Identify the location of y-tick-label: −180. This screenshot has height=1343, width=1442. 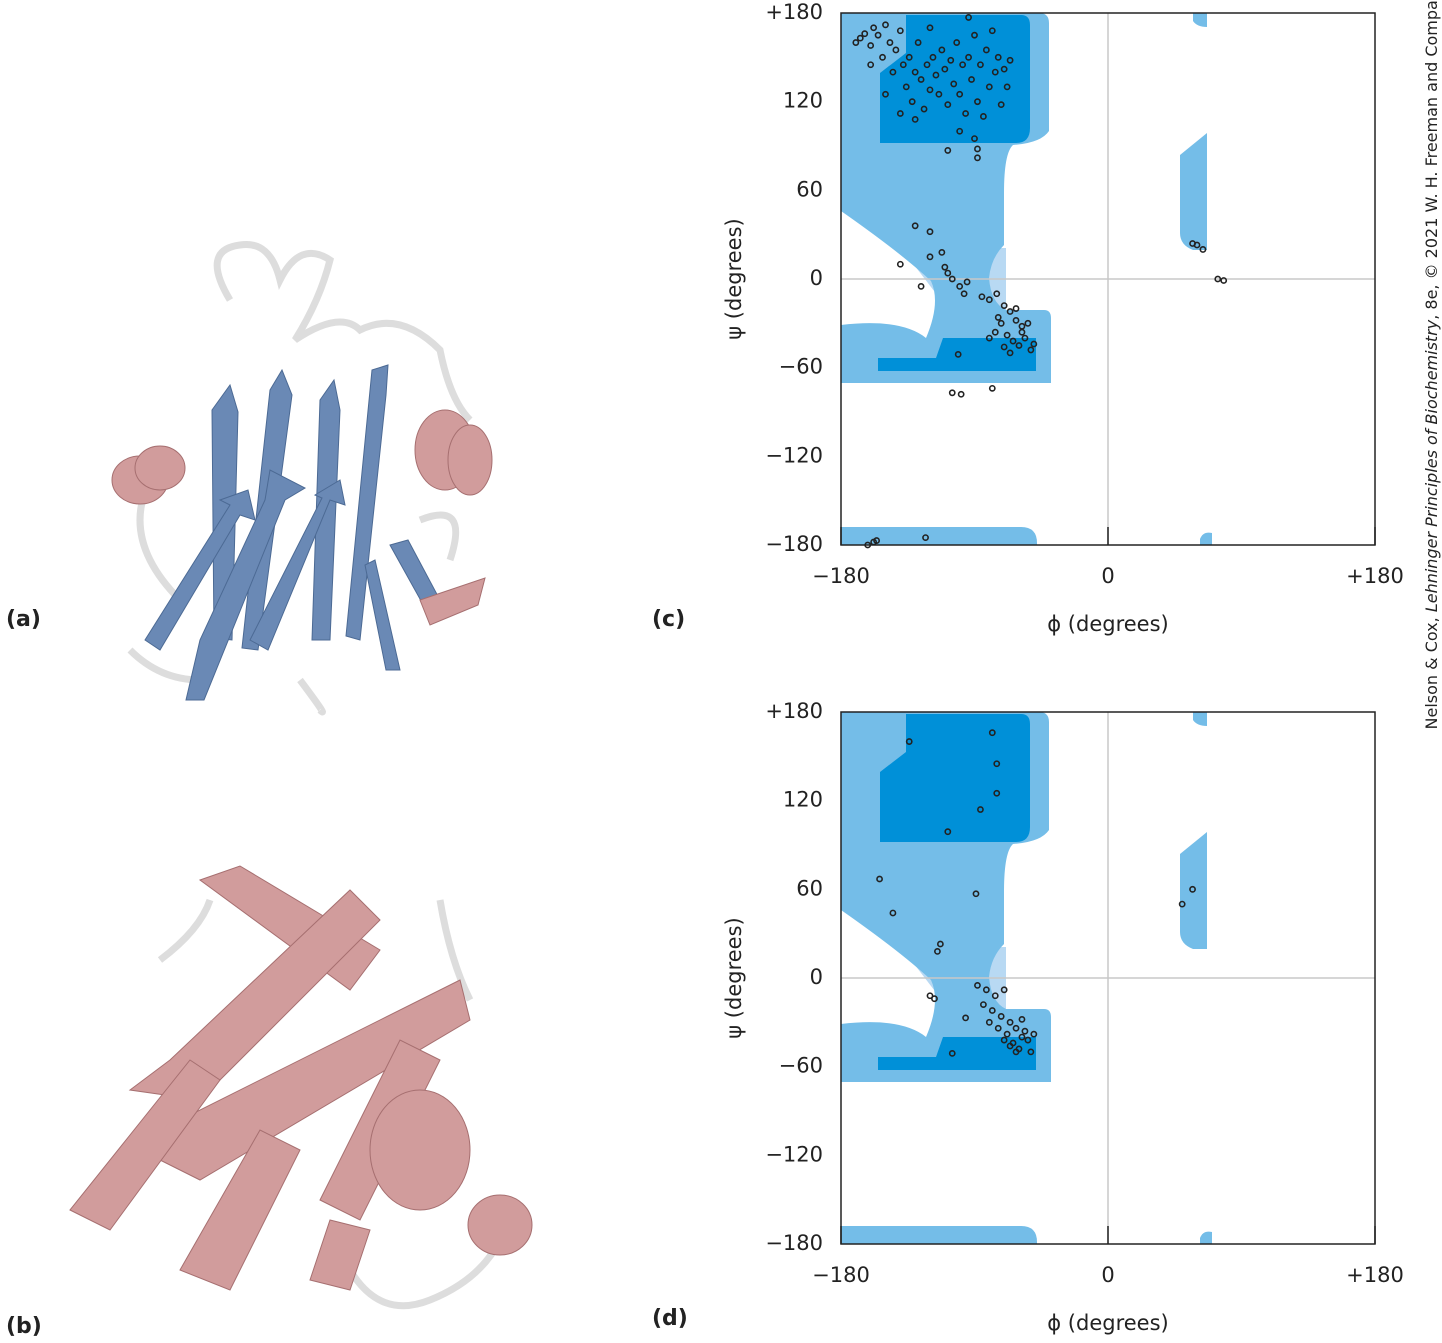
(794, 544).